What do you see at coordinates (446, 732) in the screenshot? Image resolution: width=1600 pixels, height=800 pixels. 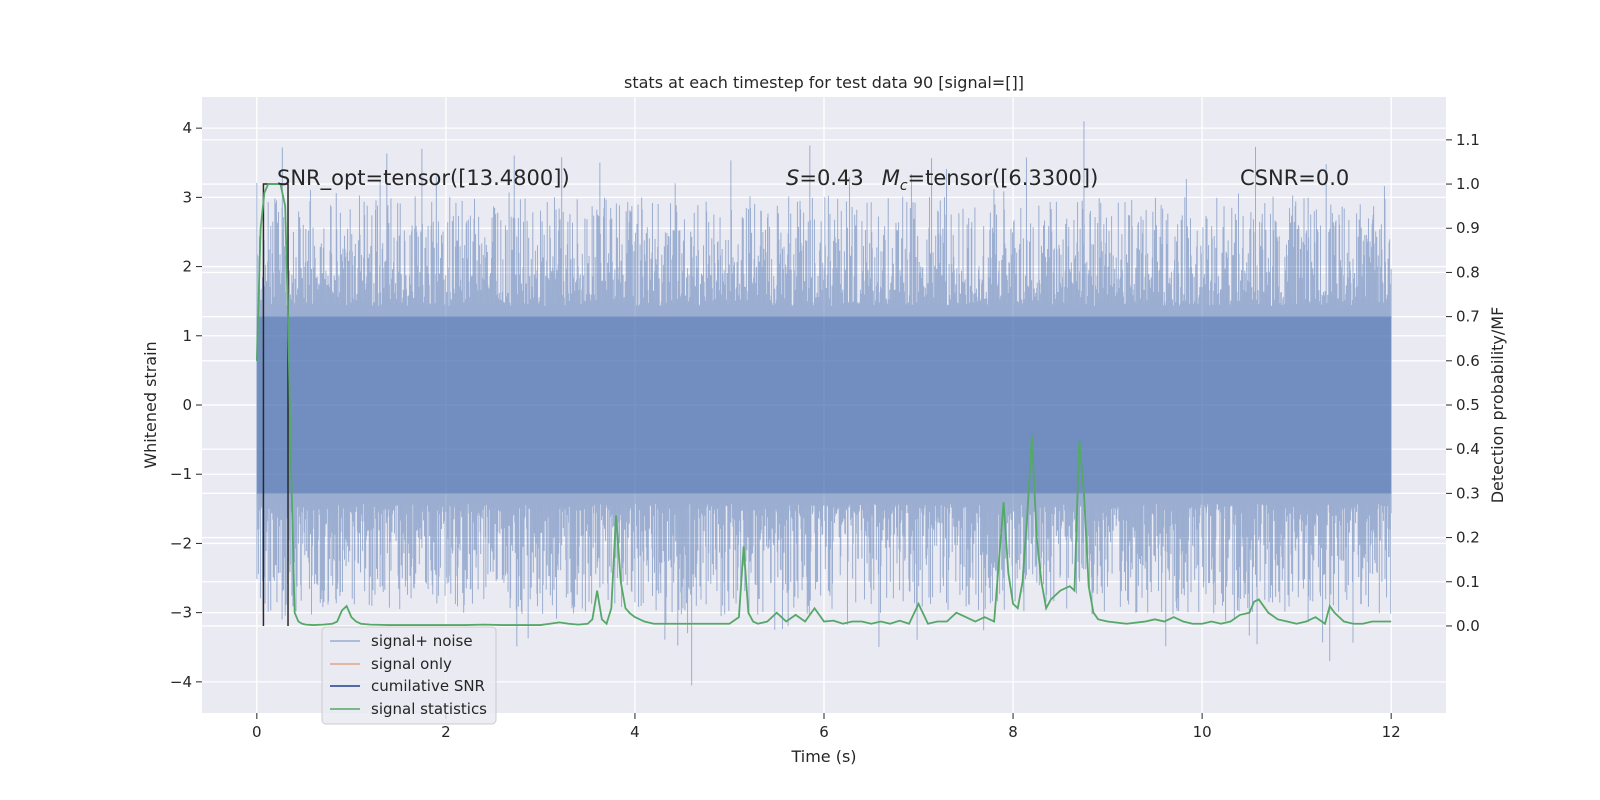 I see `x-tick-label-1: 2` at bounding box center [446, 732].